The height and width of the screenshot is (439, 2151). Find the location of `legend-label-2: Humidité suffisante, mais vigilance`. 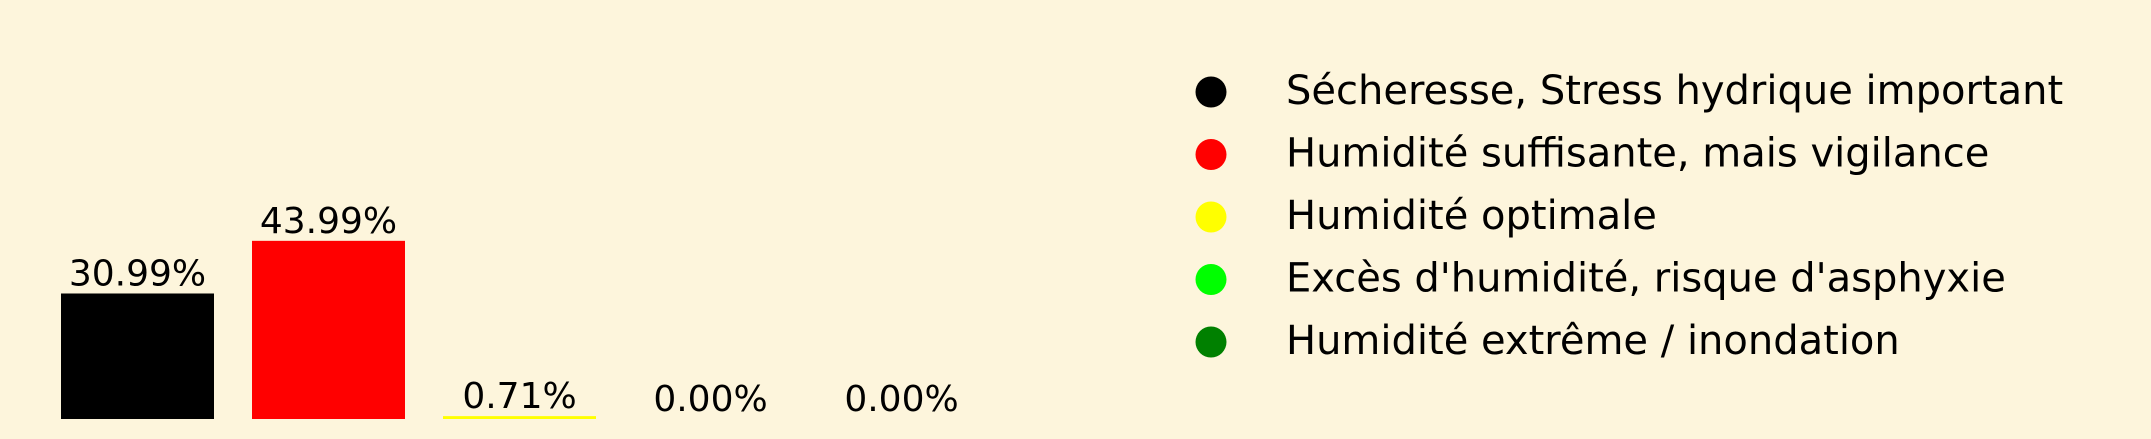

legend-label-2: Humidité suffisante, mais vigilance is located at coordinates (1637, 154).